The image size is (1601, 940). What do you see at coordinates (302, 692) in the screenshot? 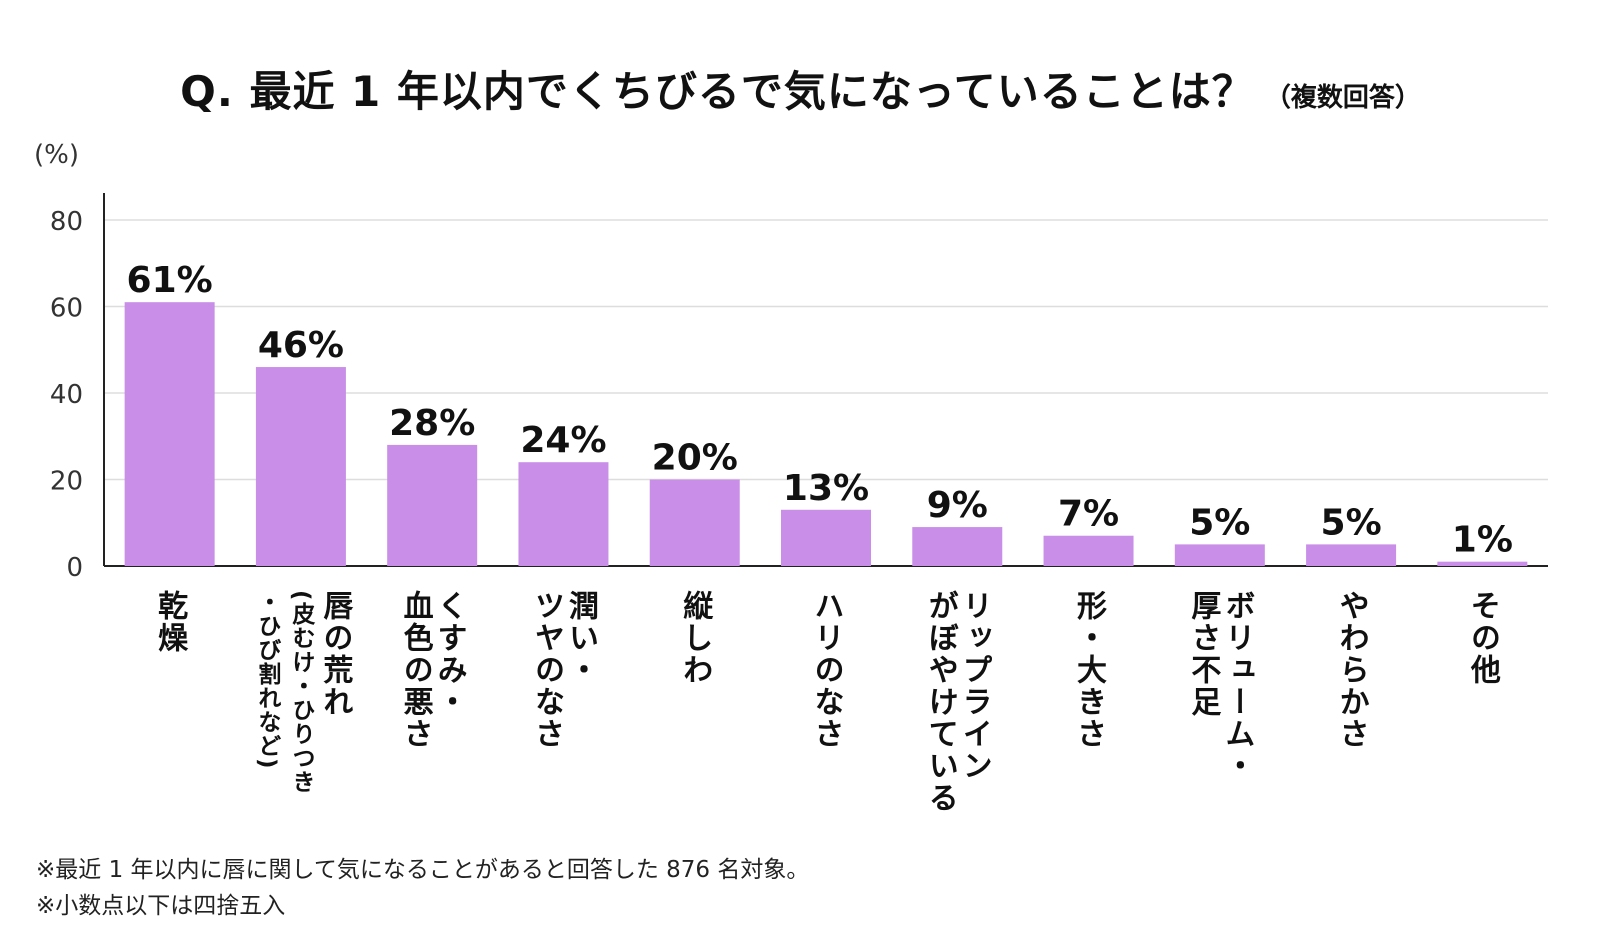
I see `x-tick-label: (皮むけ・ひりつき` at bounding box center [302, 692].